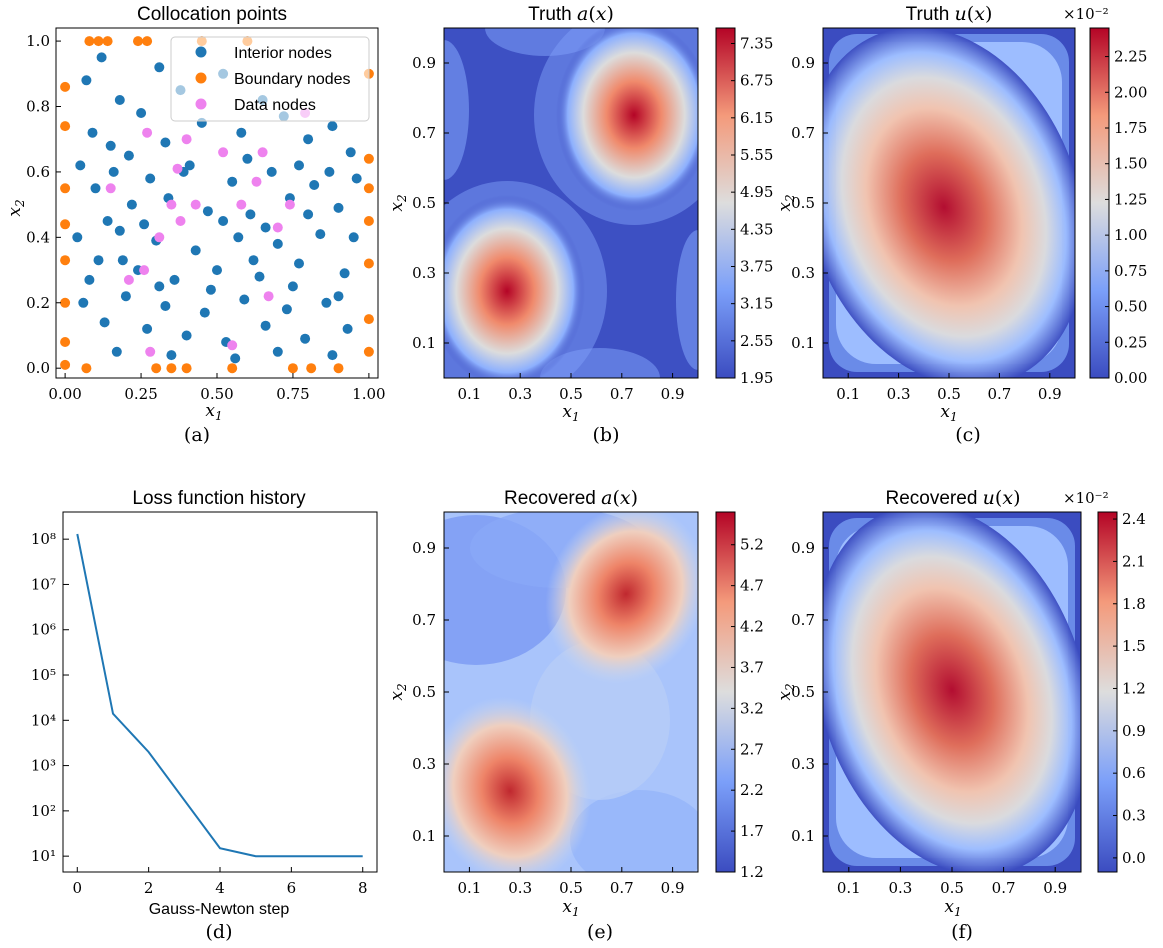  What do you see at coordinates (752, 586) in the screenshot?
I see `colorbar-tick-label: 4.7` at bounding box center [752, 586].